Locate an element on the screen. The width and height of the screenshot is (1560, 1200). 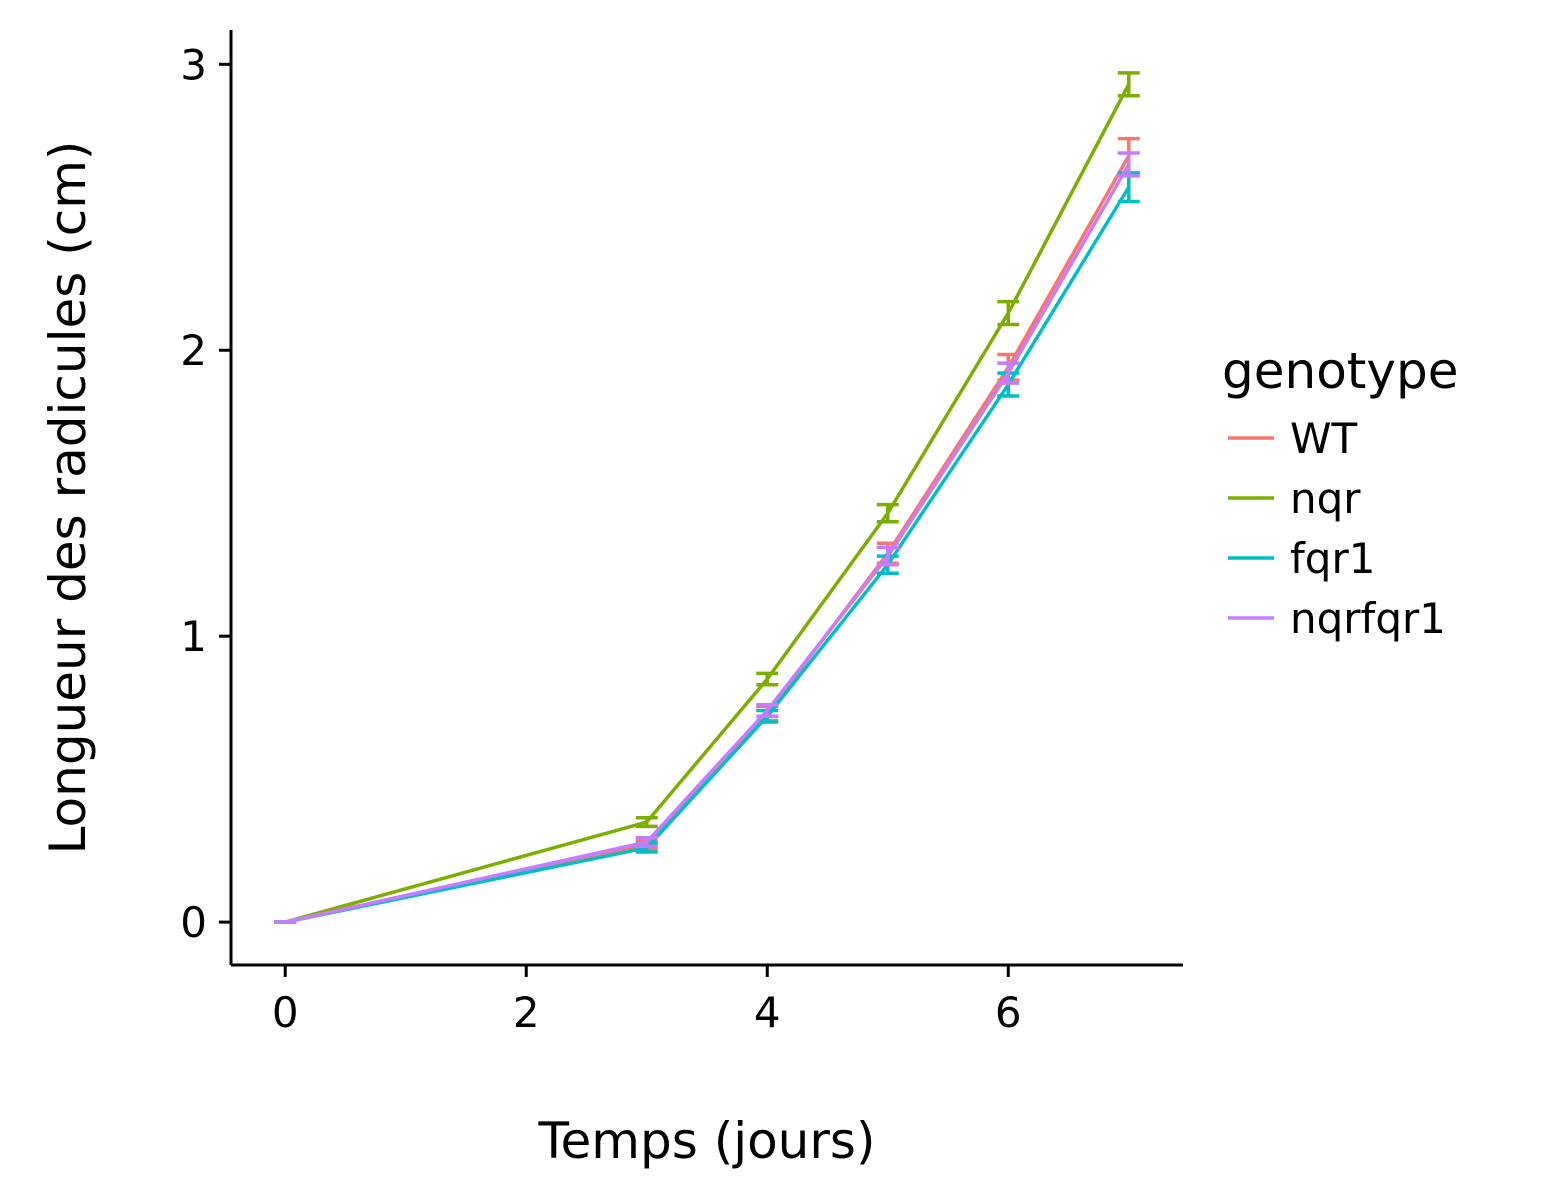
x-tick-label: 0 is located at coordinates (285, 1012).